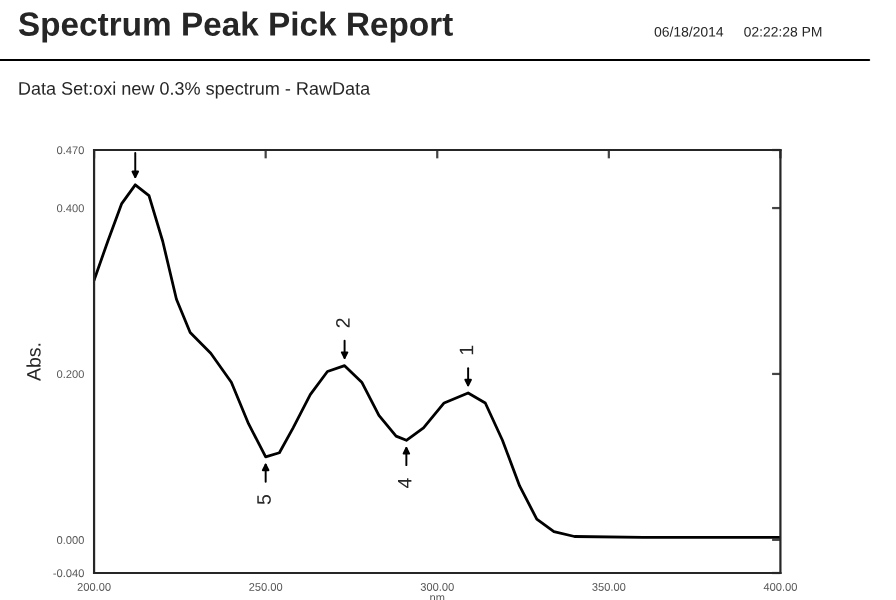 This screenshot has height=600, width=896. What do you see at coordinates (235, 27) in the screenshot?
I see `chart-title: Spectrum Peak Pick Report` at bounding box center [235, 27].